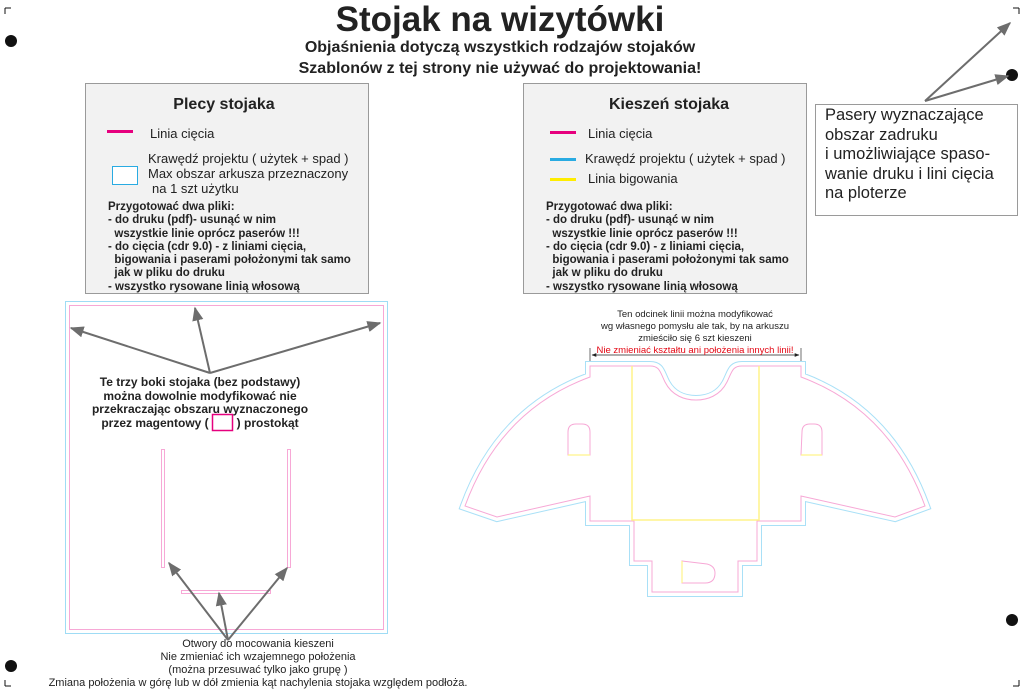 The height and width of the screenshot is (693, 1024). I want to click on page-title: Stojak na wizytówki, so click(500, 19).